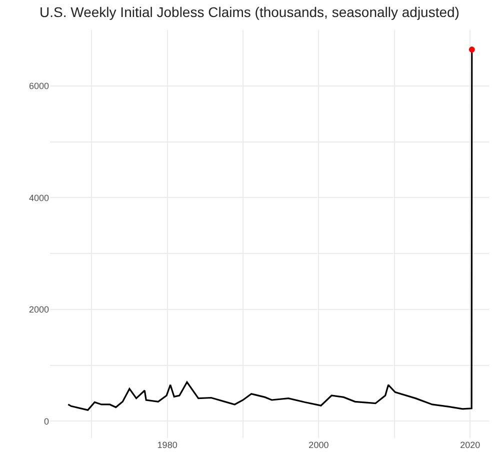  Describe the element at coordinates (38, 86) in the screenshot. I see `y-tick-label: 6000` at that location.